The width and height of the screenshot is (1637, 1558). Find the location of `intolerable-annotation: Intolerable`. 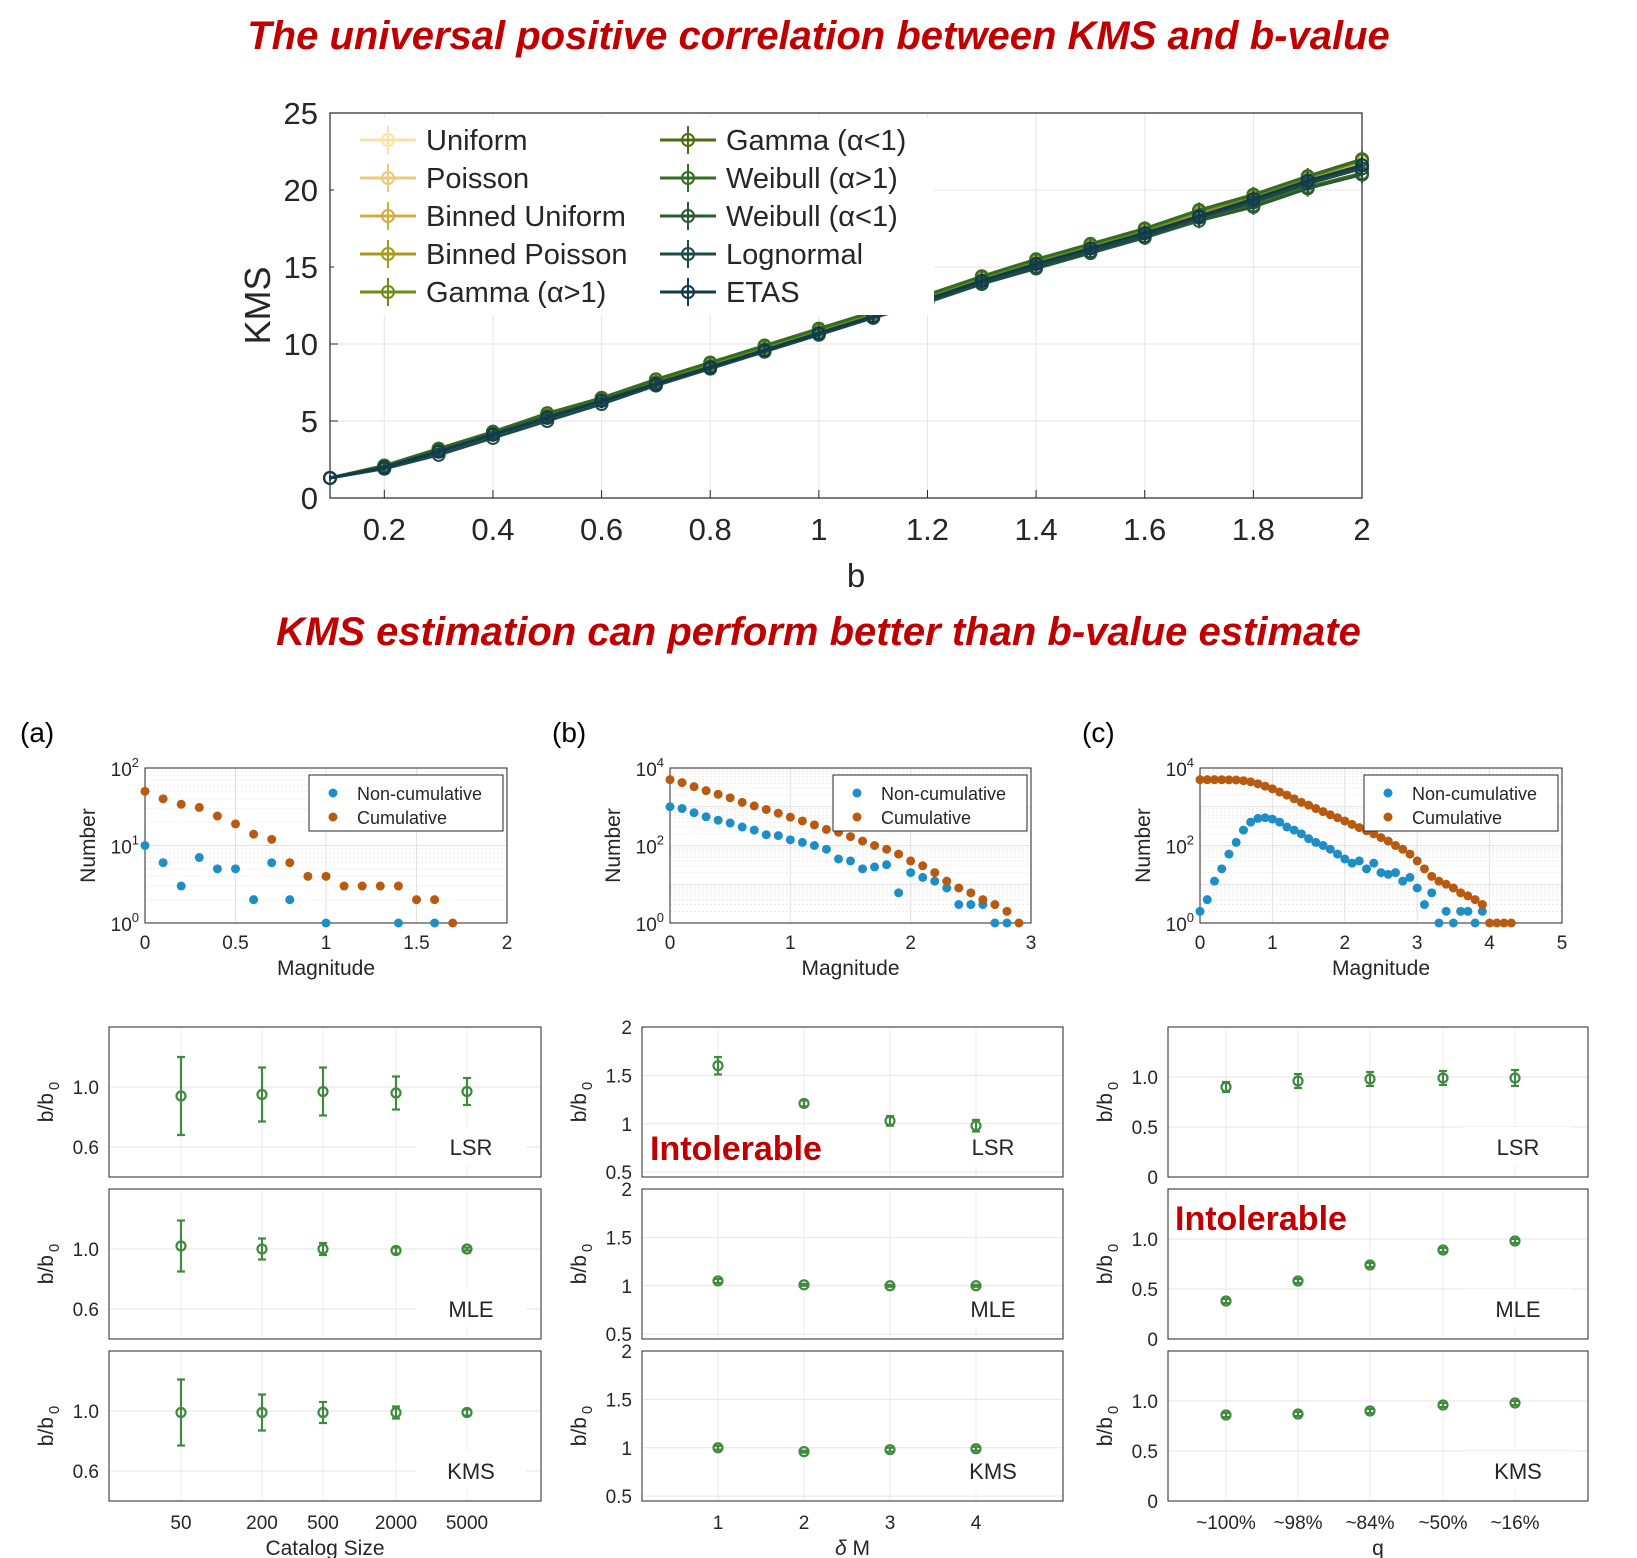

intolerable-annotation: Intolerable is located at coordinates (1261, 1219).